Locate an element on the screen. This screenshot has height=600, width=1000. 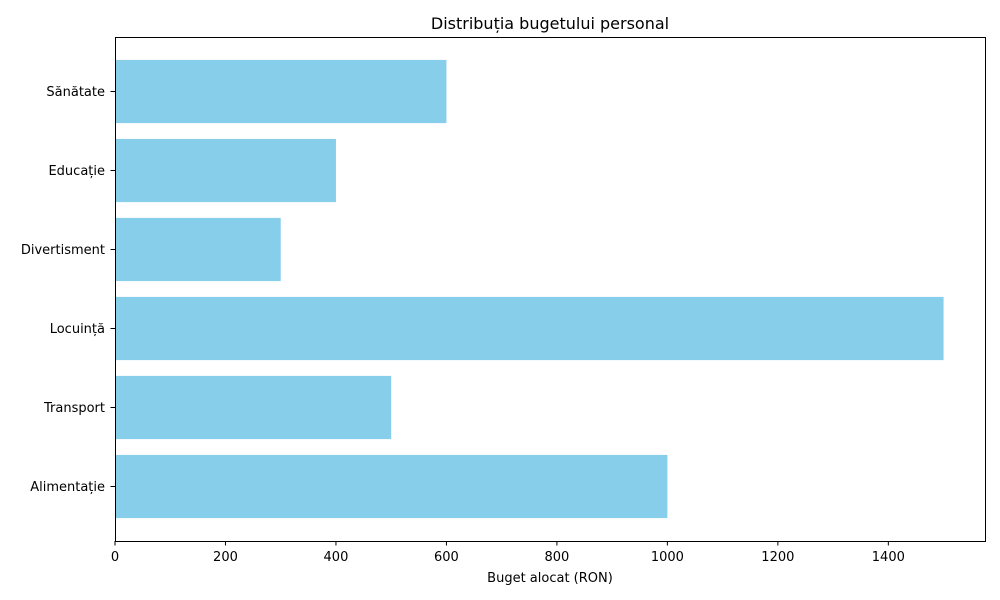
x-tick-label: 600 is located at coordinates (446, 557).